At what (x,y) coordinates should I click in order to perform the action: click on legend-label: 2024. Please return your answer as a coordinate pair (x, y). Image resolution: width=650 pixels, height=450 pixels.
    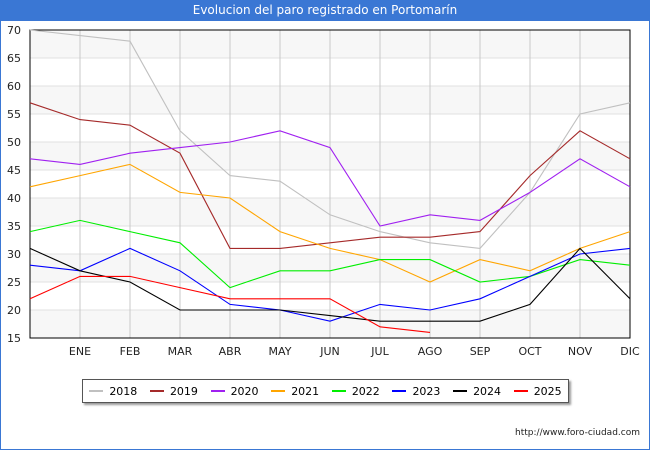
    Looking at the image, I should click on (487, 391).